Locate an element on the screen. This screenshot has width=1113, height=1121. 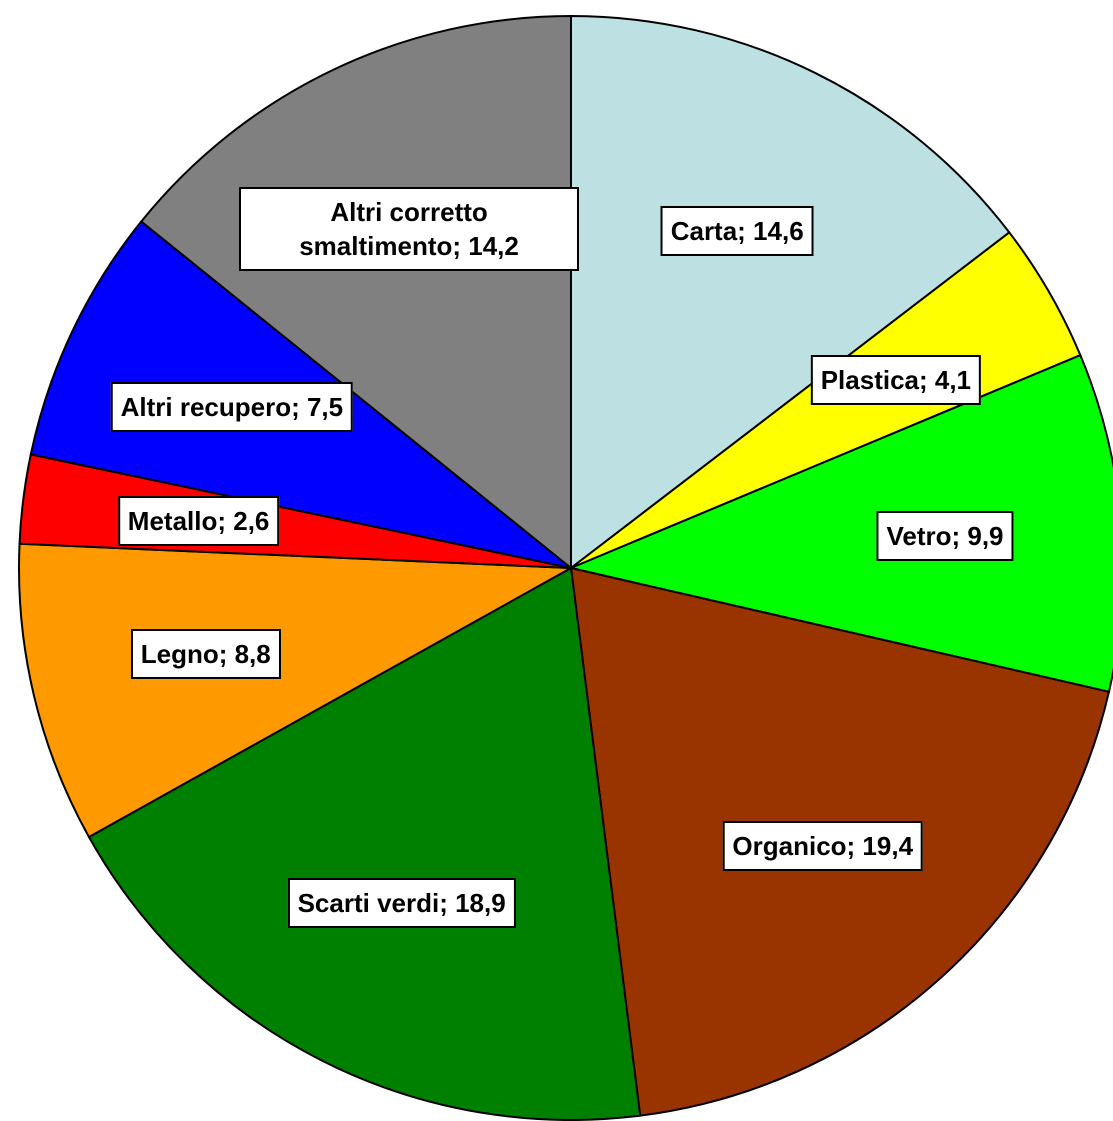
data-label: Metallo; 2,6 is located at coordinates (198, 520).